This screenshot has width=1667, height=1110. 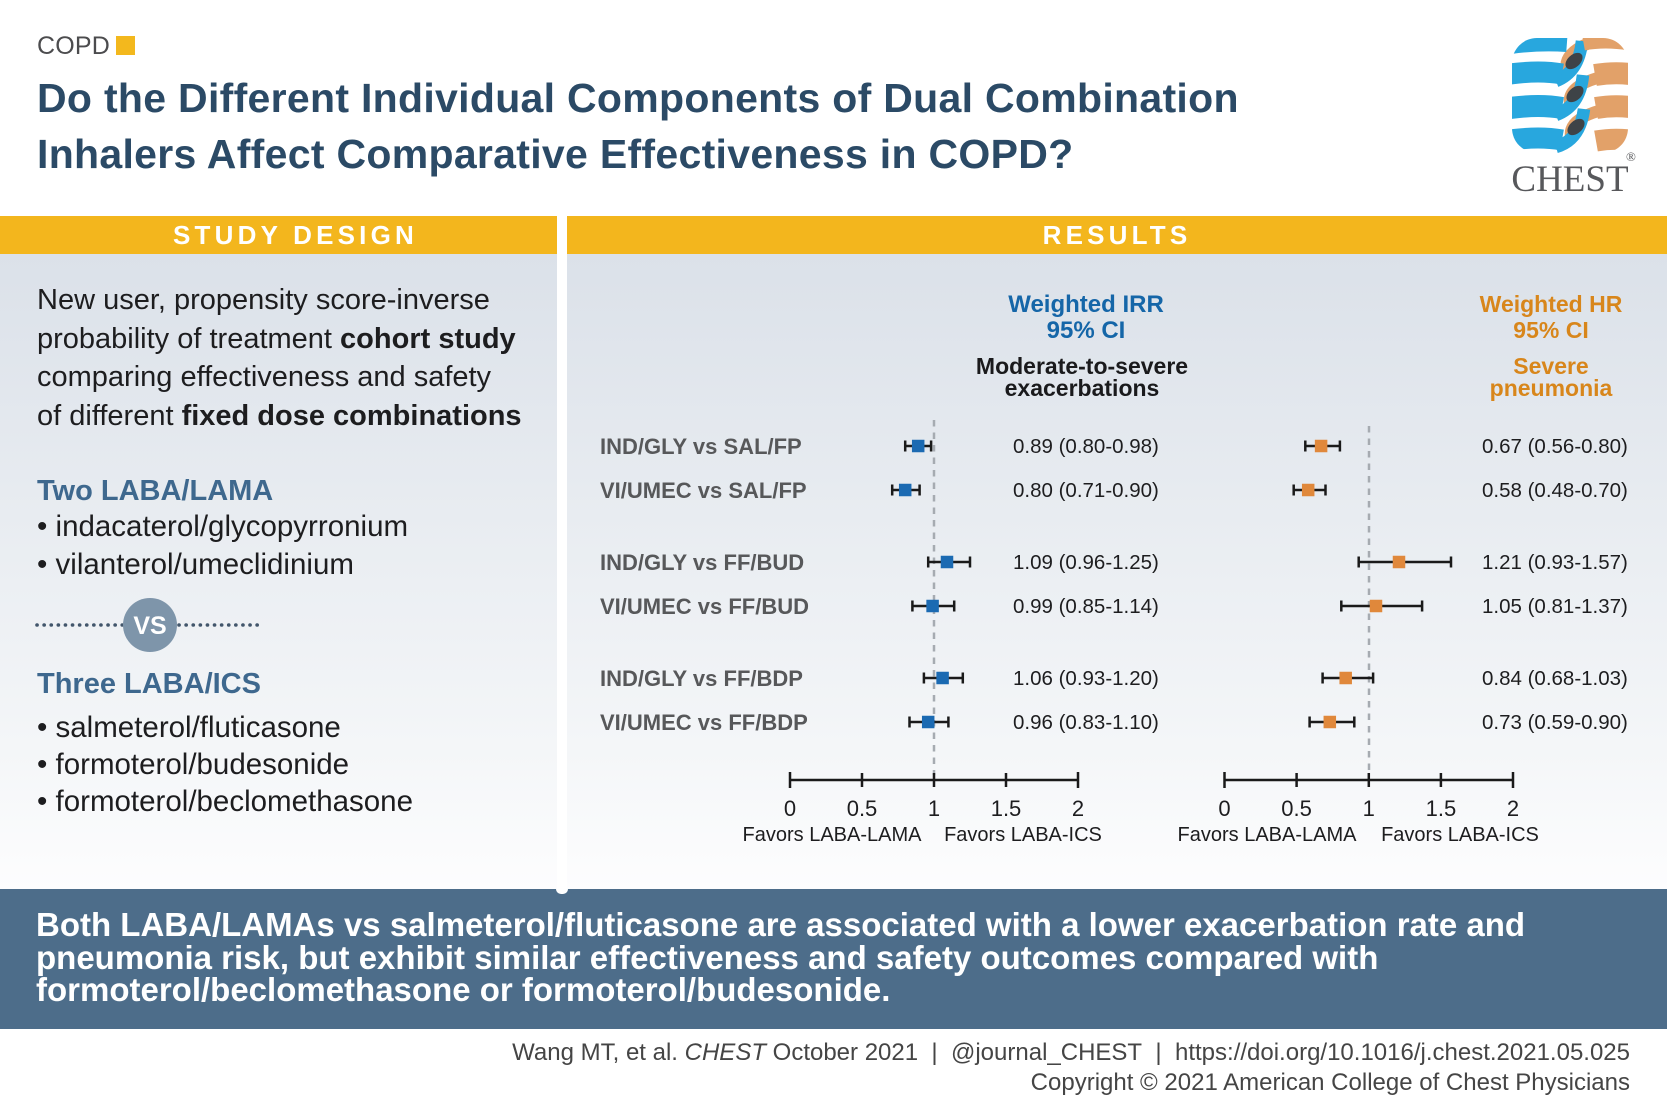 What do you see at coordinates (703, 490) in the screenshot?
I see `svg-text: VI/UMEC vs SAL/FP` at bounding box center [703, 490].